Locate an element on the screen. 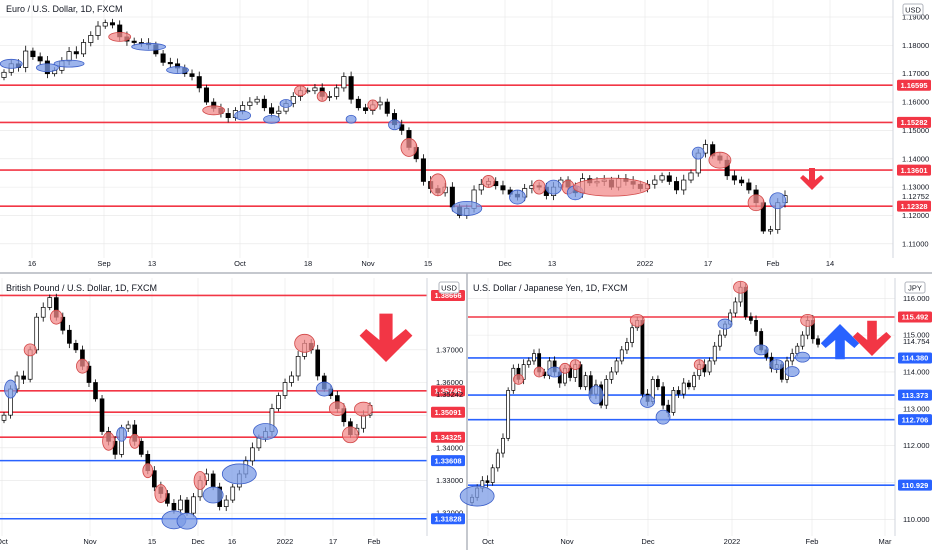  y-tick-label: 1.17000 is located at coordinates (915, 73).